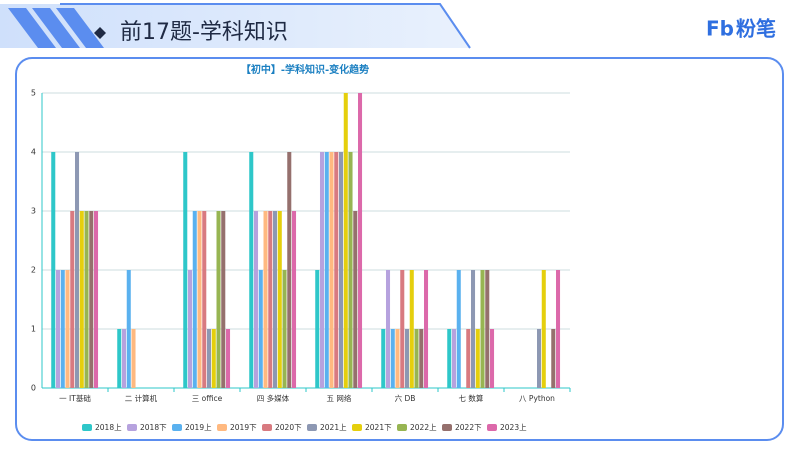 The image size is (800, 450). I want to click on legend-label: 2019上, so click(198, 427).